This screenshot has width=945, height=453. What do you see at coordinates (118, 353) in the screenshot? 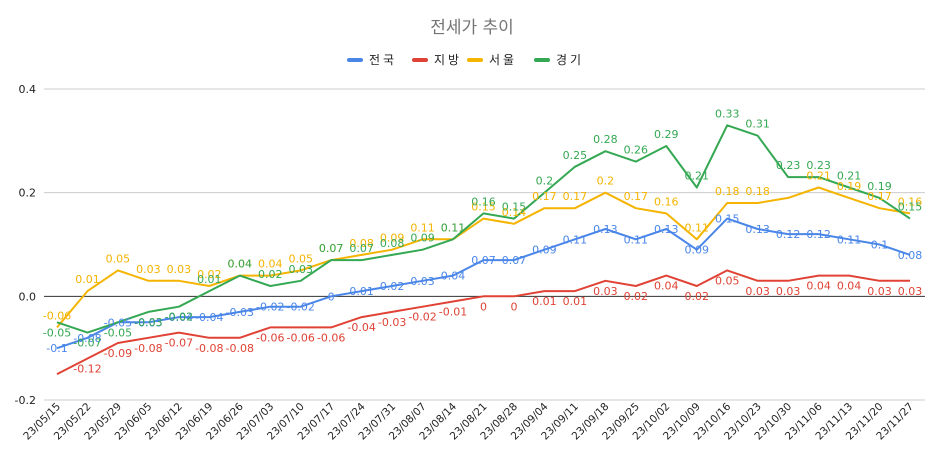
I see `data-label: -0.09` at bounding box center [118, 353].